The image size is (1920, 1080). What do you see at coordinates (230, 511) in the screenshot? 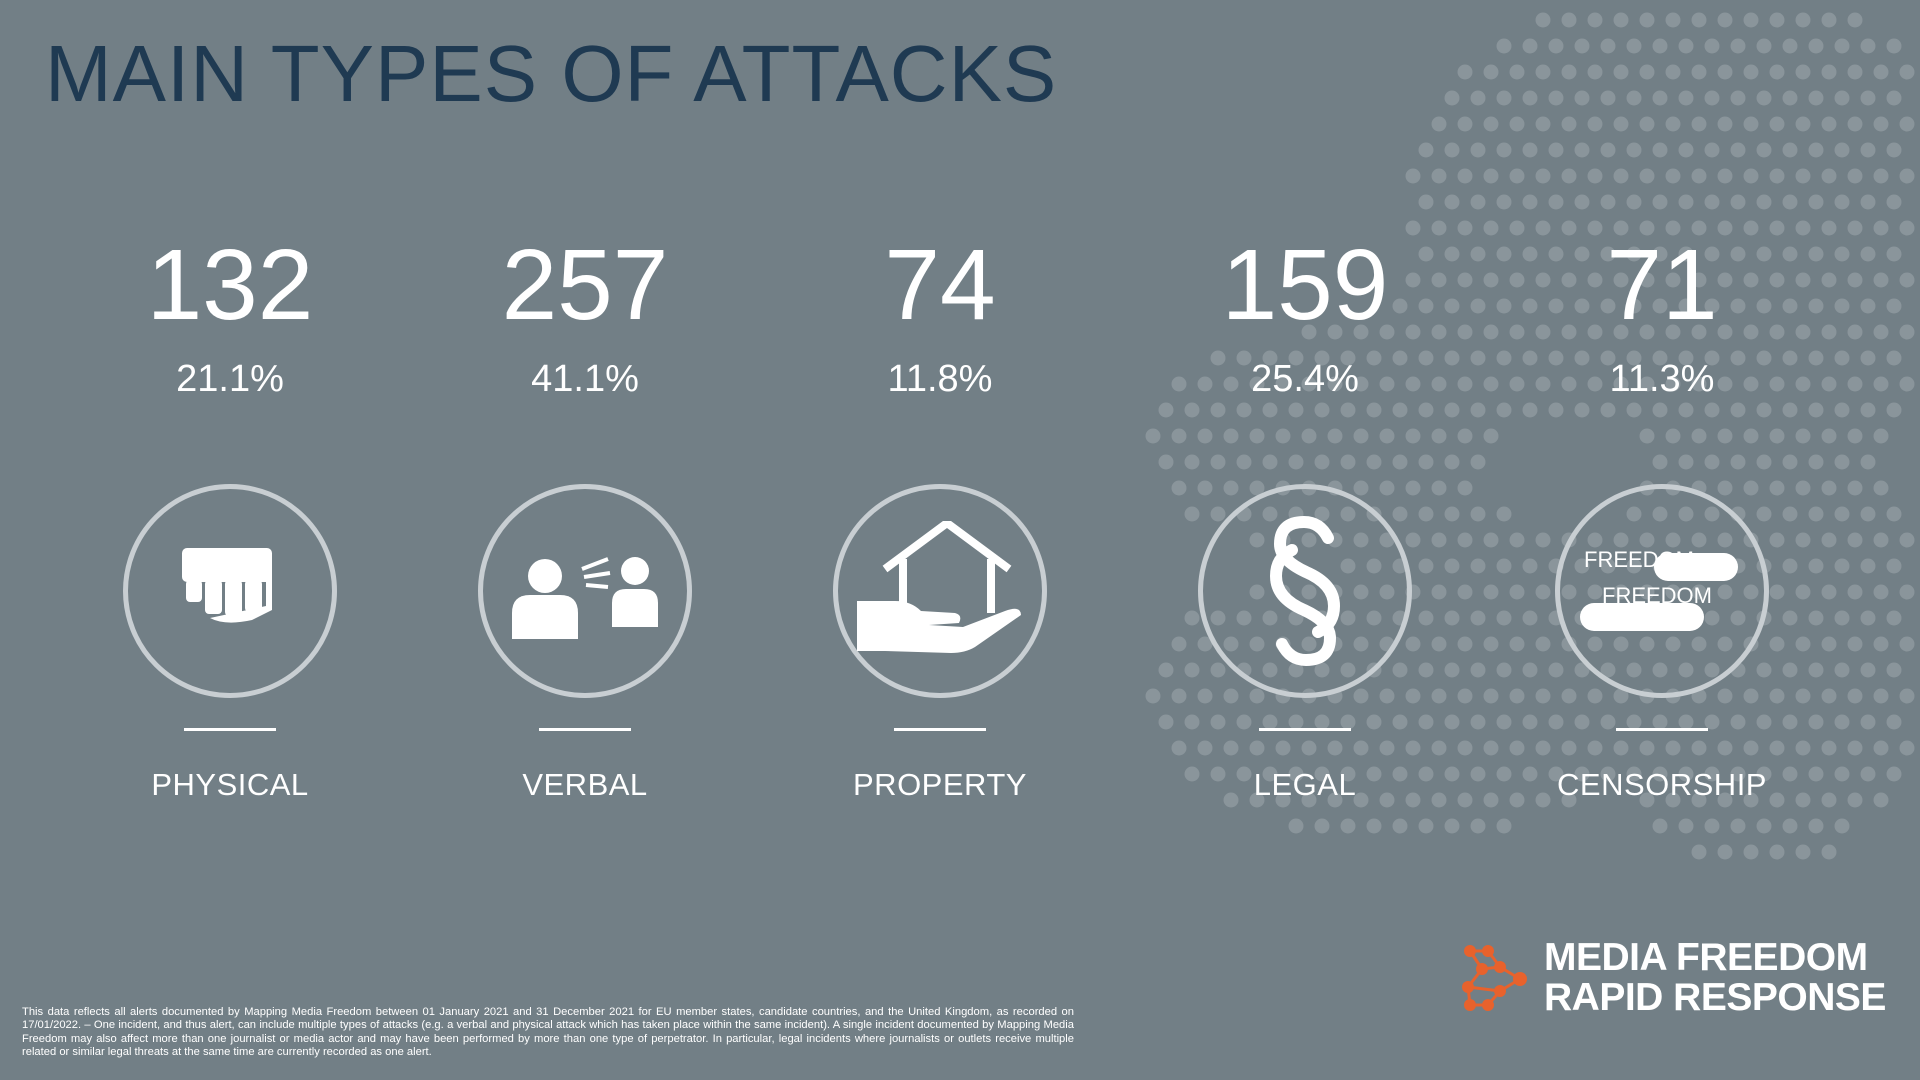
I see `stat-physical: 132 21.1% PHYSICAL` at bounding box center [230, 511].